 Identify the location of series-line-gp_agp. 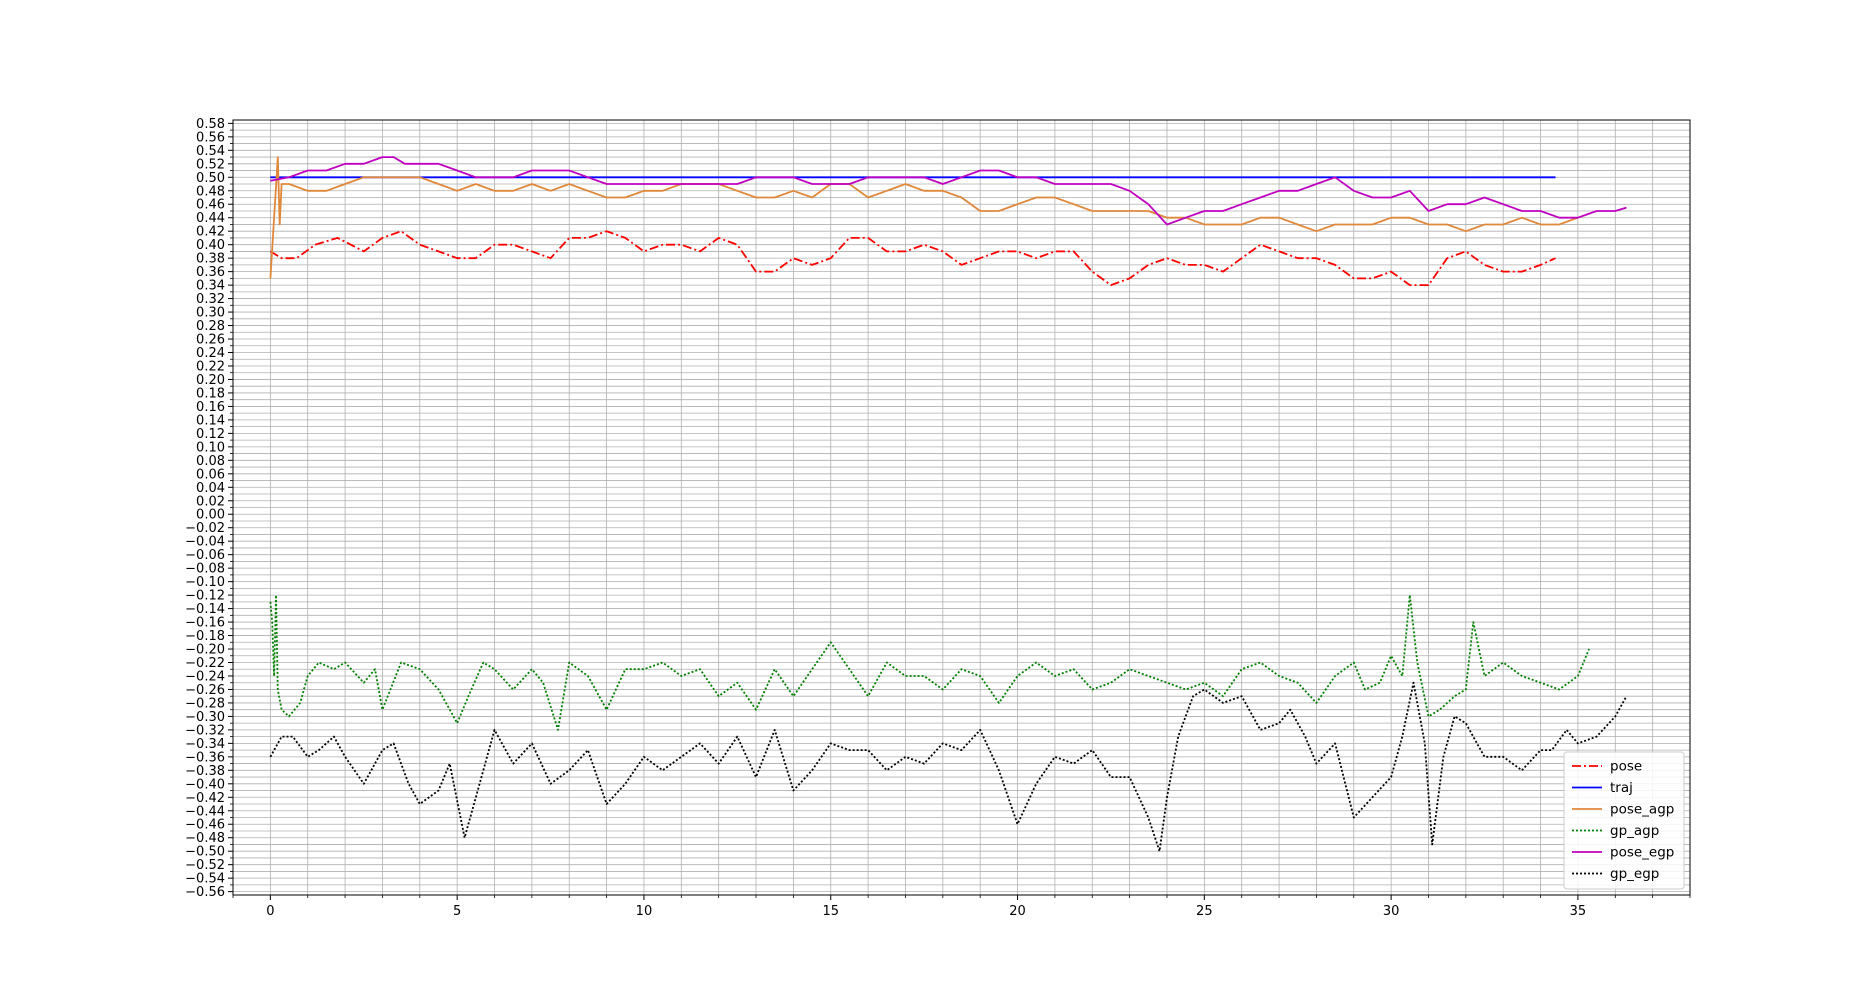
(929, 662).